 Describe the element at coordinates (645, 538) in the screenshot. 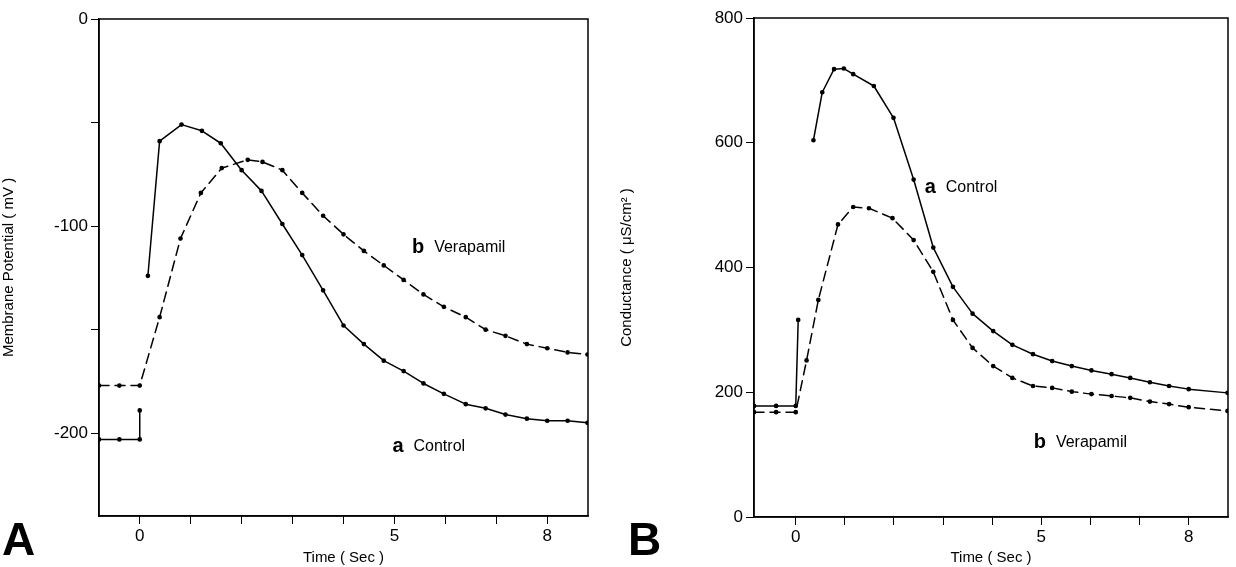

I see `text: B` at that location.